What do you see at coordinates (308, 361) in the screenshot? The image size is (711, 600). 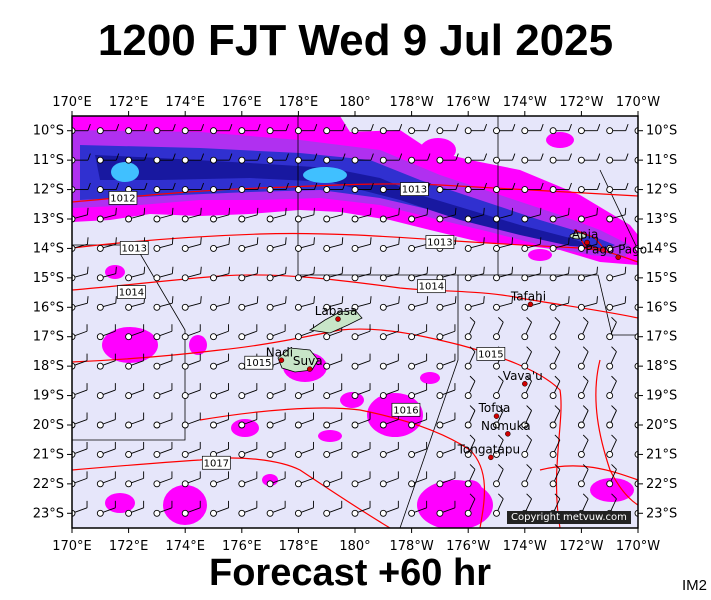 I see `place-label: Suva` at bounding box center [308, 361].